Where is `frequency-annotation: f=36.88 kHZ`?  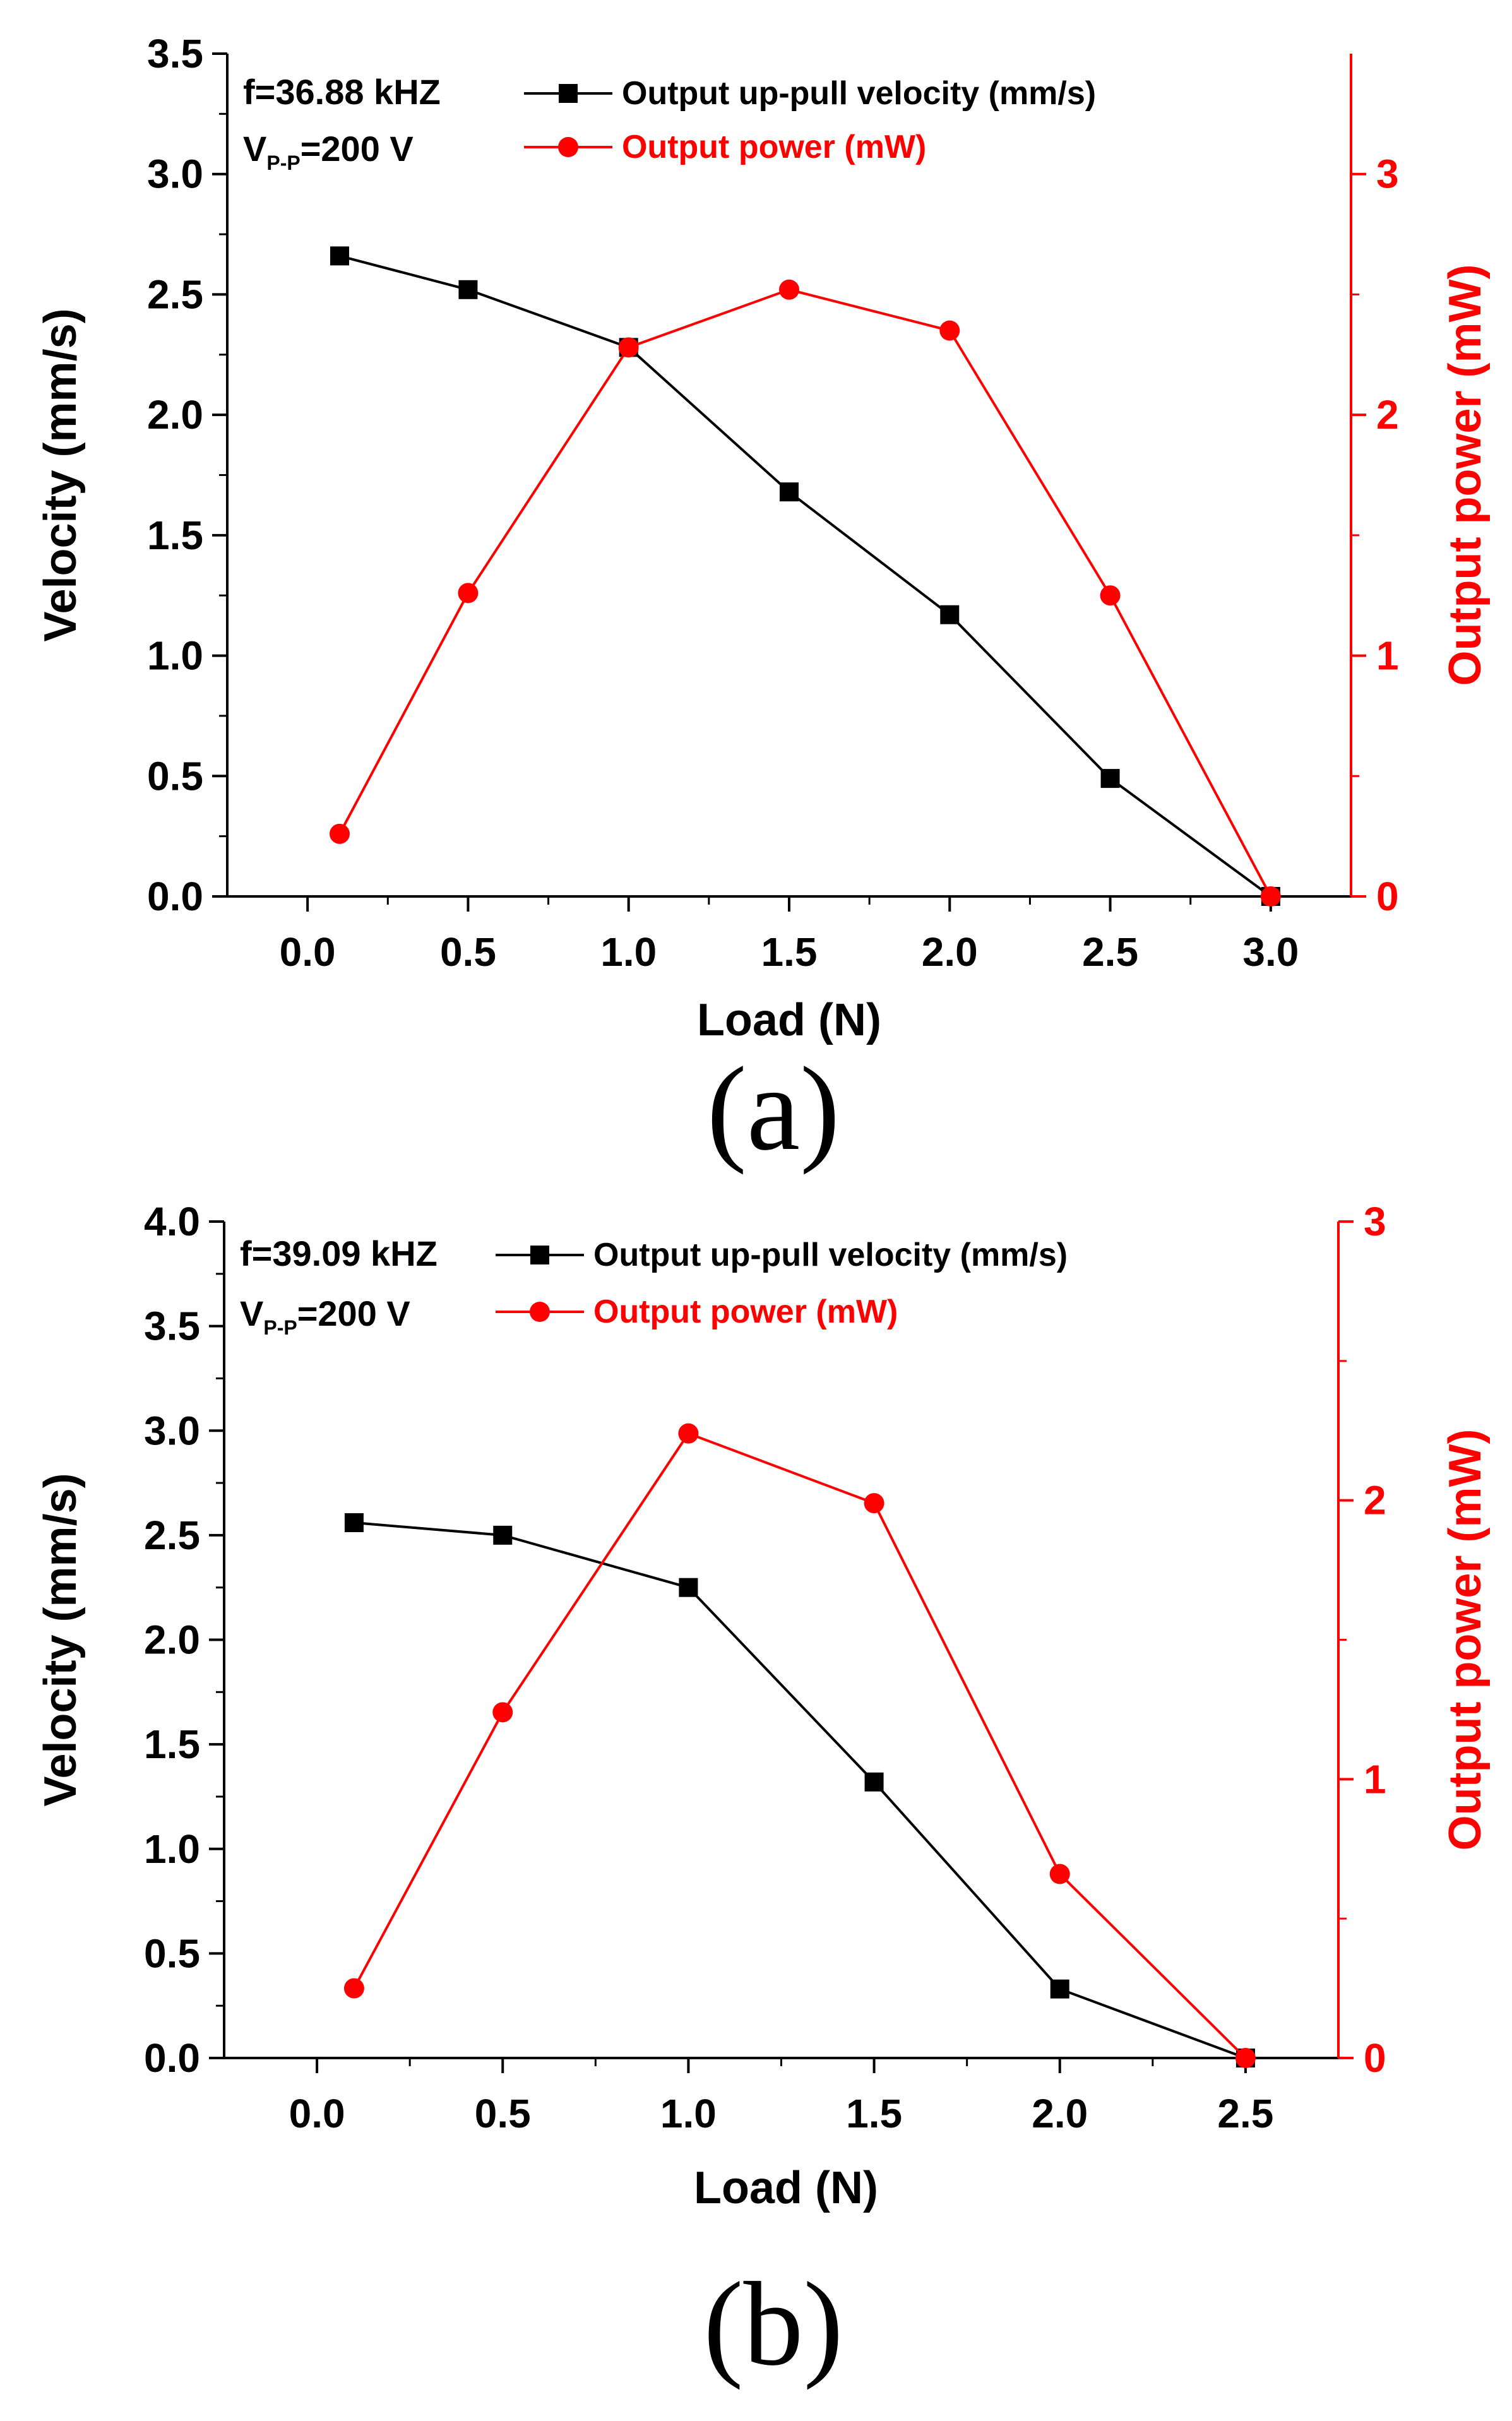 frequency-annotation: f=36.88 kHZ is located at coordinates (342, 92).